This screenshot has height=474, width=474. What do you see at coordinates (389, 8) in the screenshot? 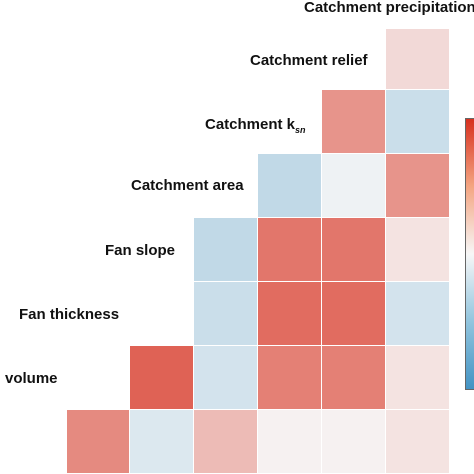
I see `label-catchment-precipitation: Catchment precipitation` at bounding box center [389, 8].